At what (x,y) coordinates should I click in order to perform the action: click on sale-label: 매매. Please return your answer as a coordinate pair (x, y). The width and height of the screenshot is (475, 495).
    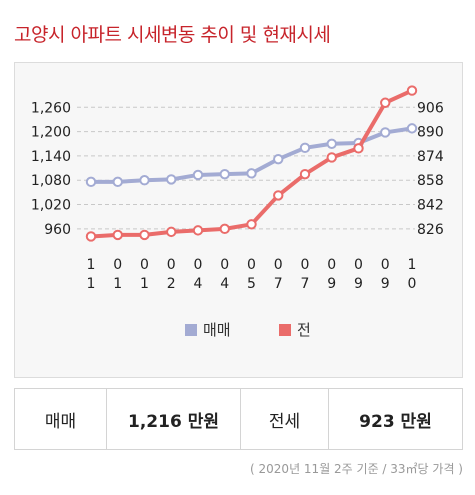
    Looking at the image, I should click on (61, 419).